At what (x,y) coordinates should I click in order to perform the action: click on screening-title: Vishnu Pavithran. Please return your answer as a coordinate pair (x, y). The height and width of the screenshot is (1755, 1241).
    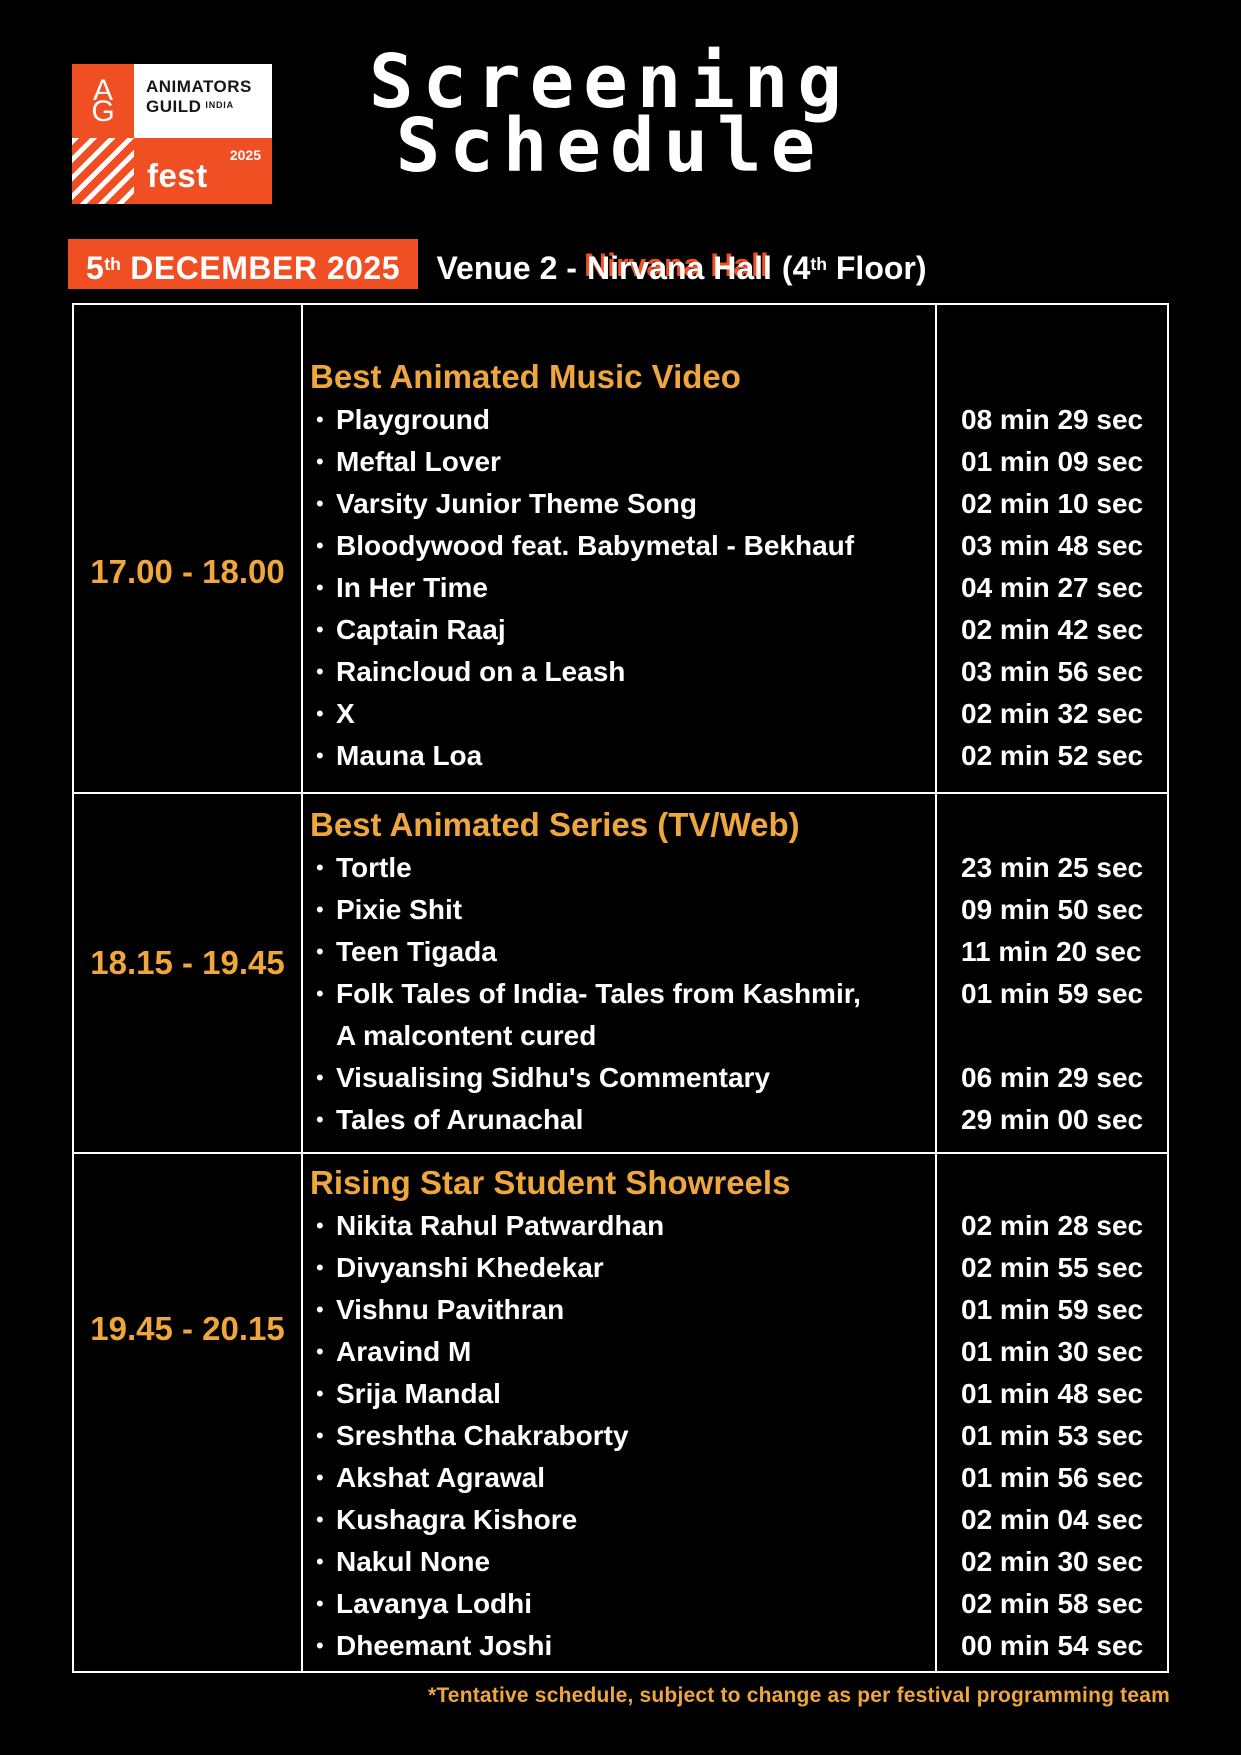
    Looking at the image, I should click on (450, 1309).